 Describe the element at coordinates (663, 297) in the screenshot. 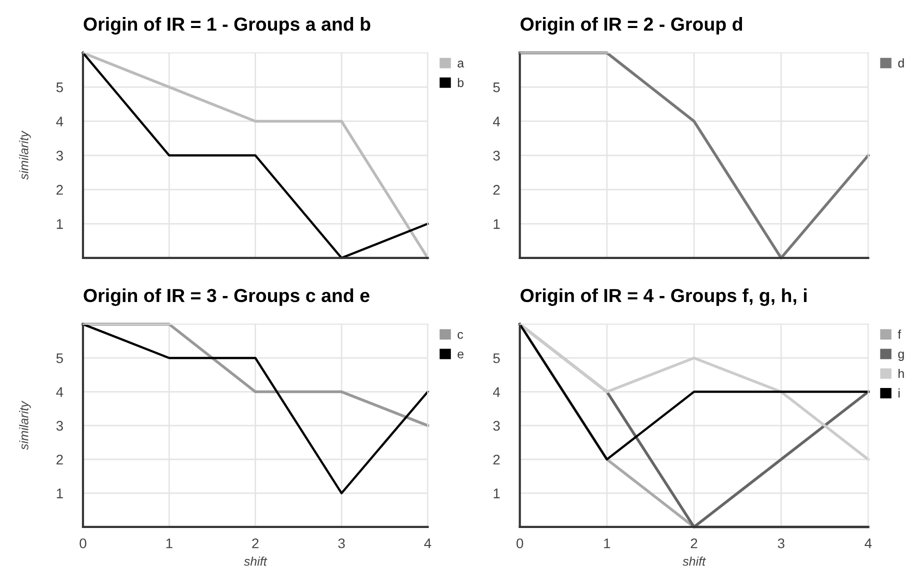

I see `chart-title: Origin of IR = 4 - Groups f, g, h, i` at that location.